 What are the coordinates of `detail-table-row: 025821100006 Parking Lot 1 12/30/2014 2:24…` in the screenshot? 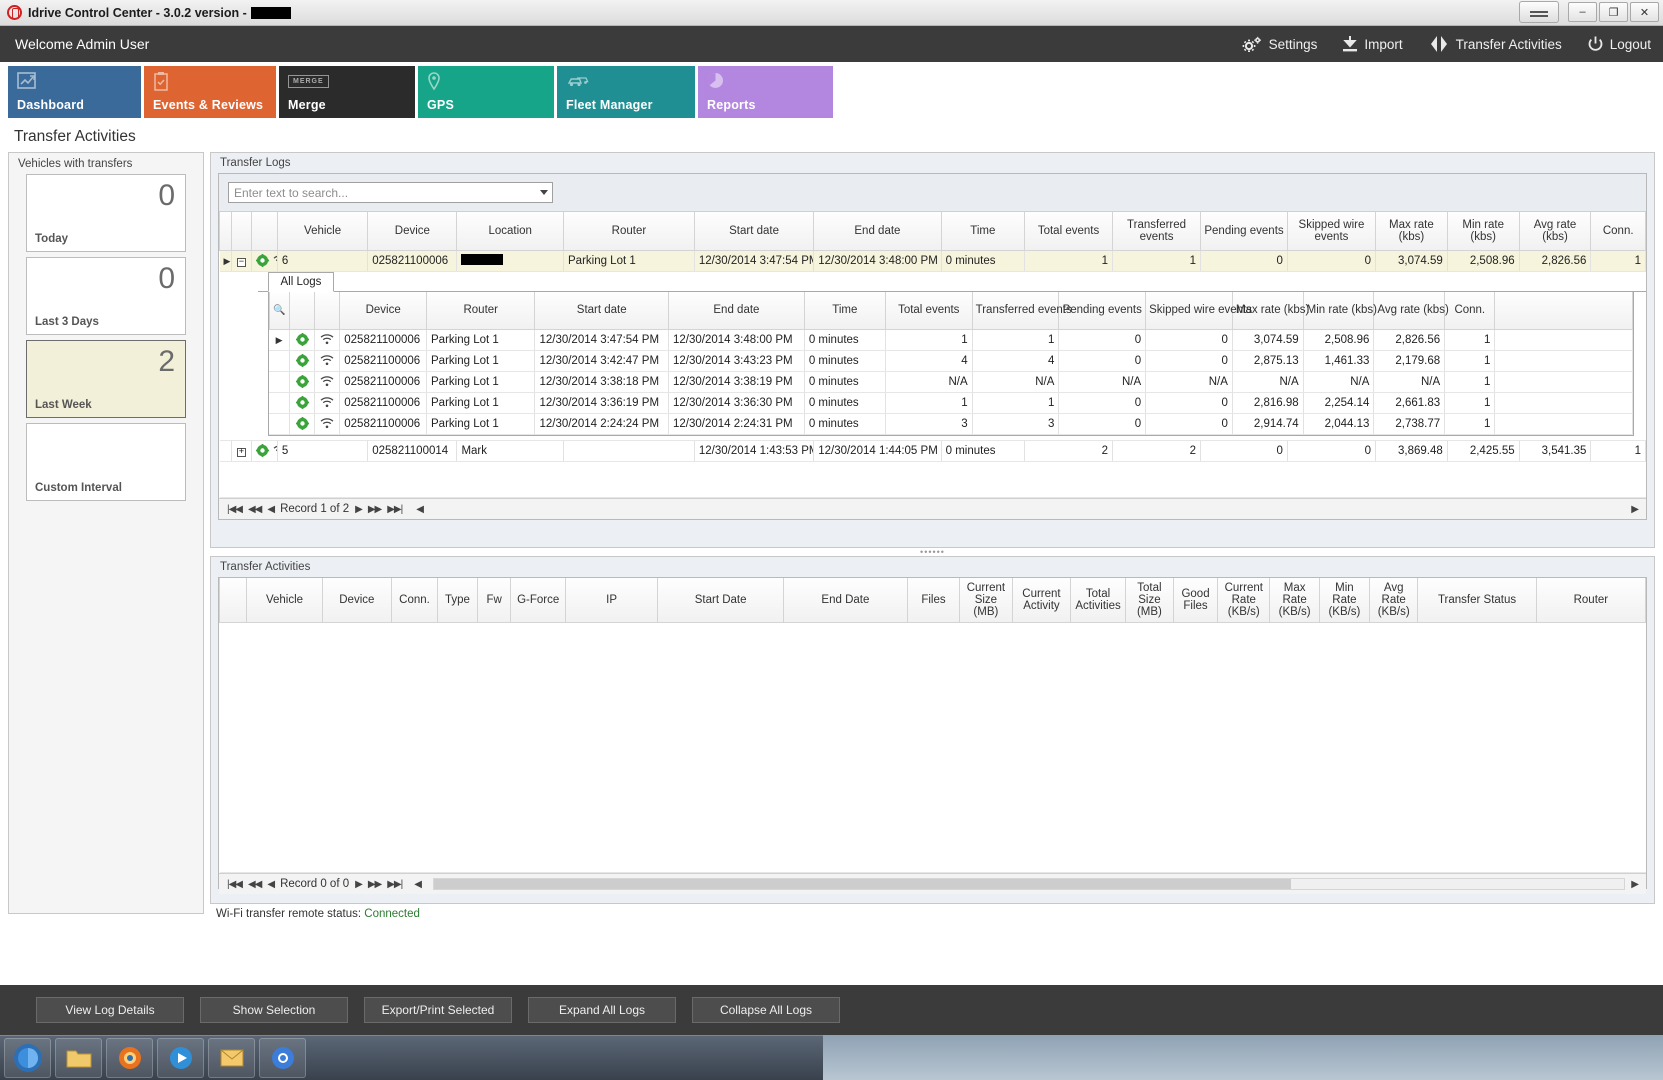 It's located at (951, 424).